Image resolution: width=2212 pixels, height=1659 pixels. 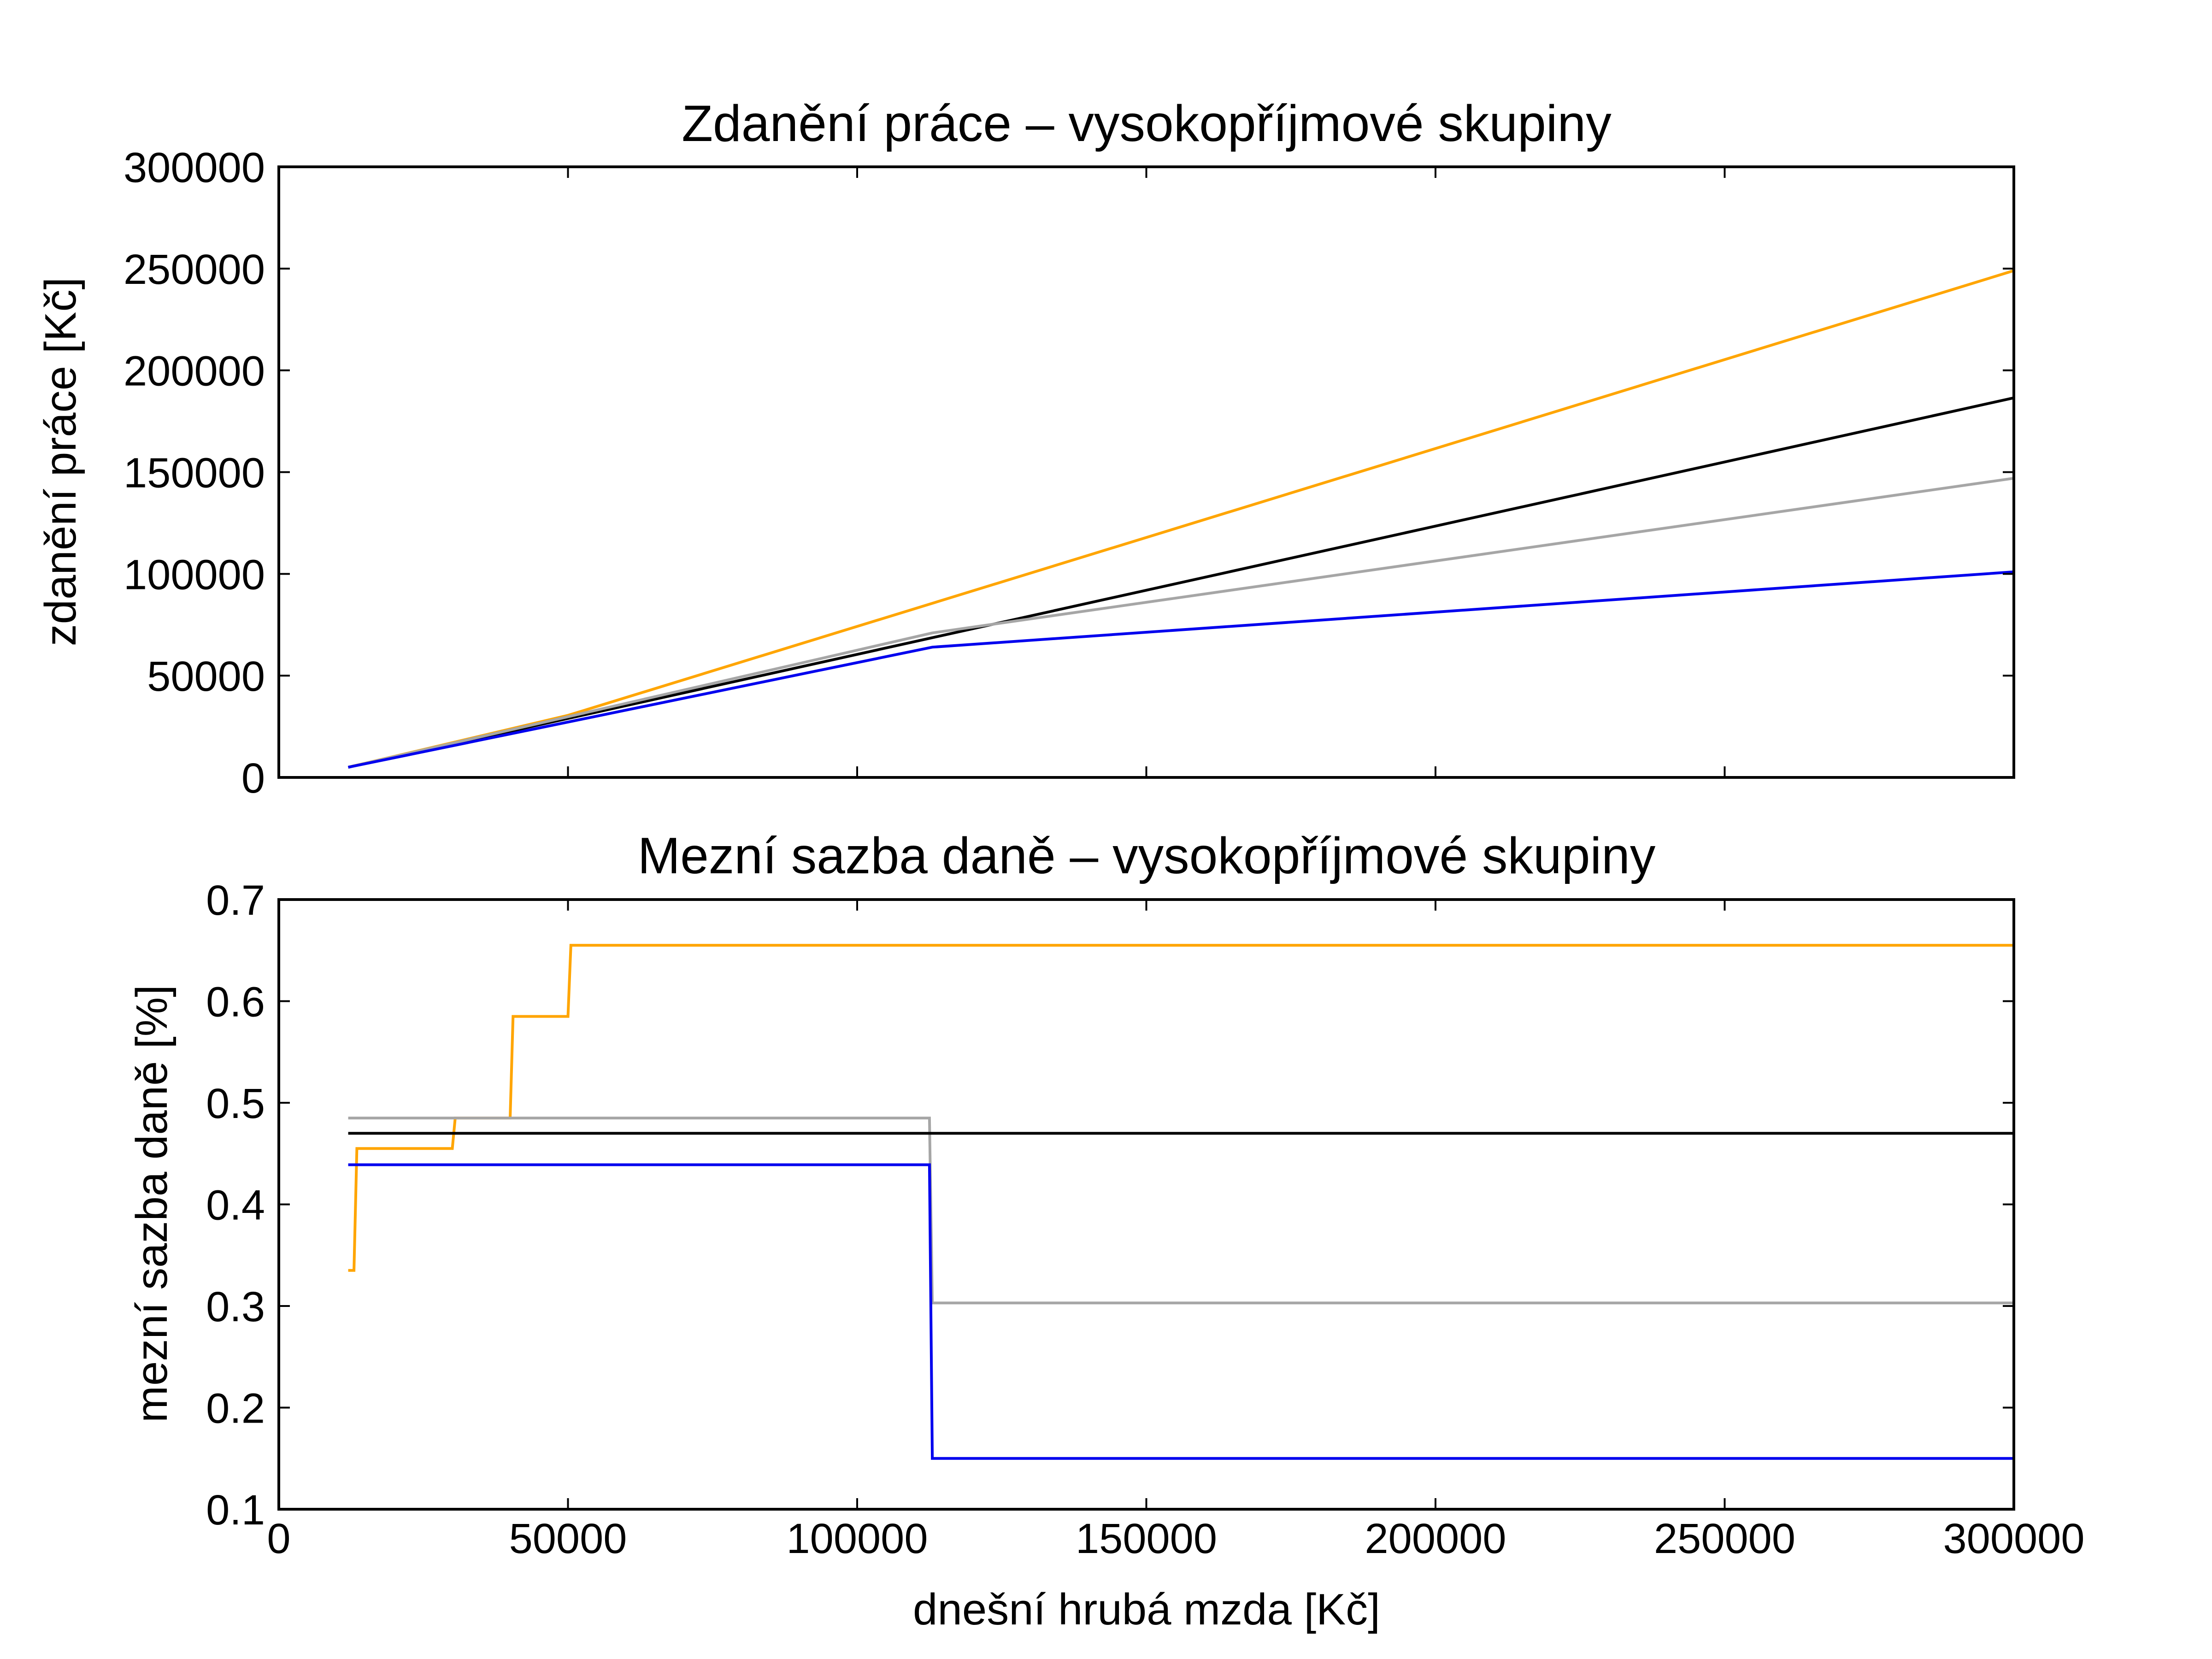 What do you see at coordinates (857, 1538) in the screenshot?
I see `bottom-chart-x-tick-label: 100000` at bounding box center [857, 1538].